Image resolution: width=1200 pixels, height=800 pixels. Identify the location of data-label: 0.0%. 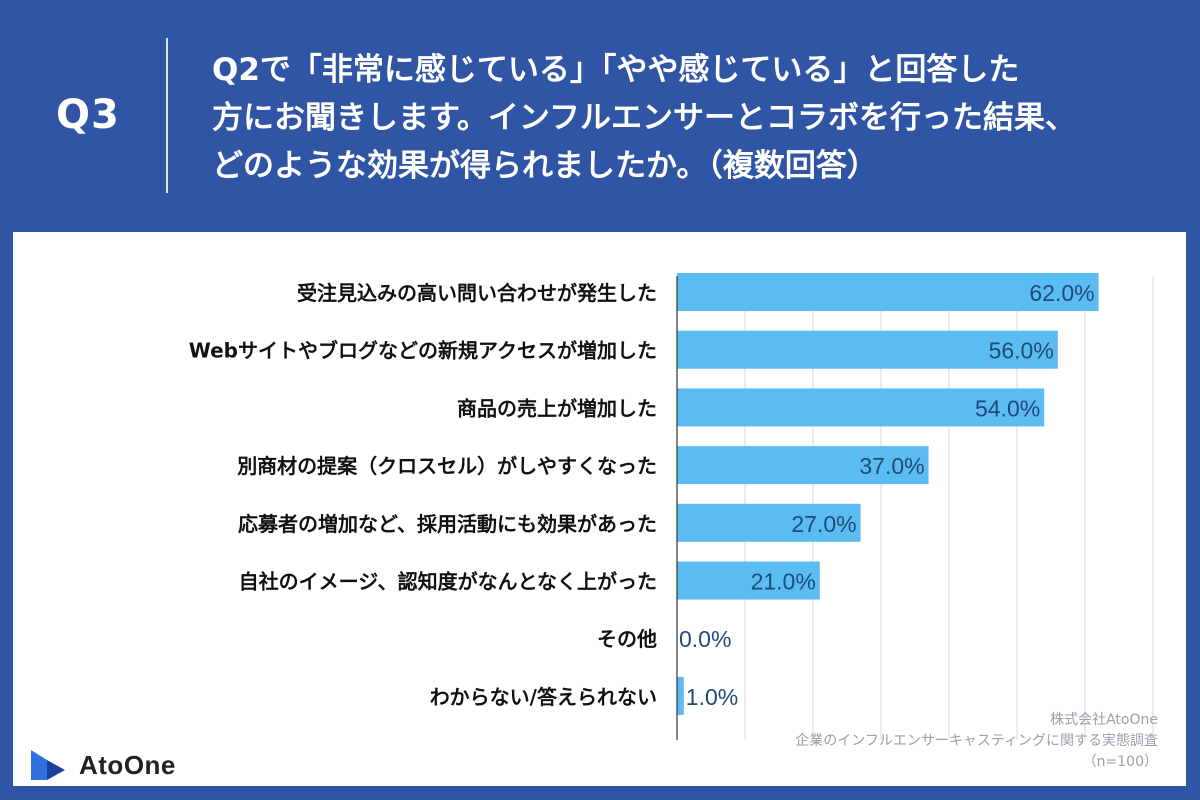
(705, 639).